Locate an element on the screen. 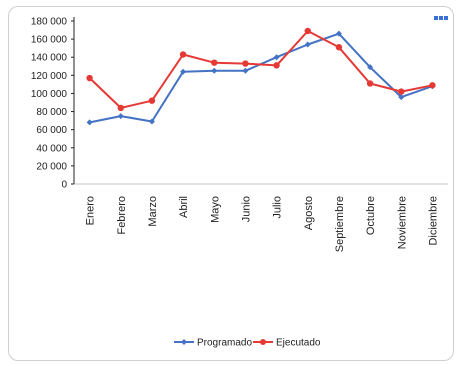 The height and width of the screenshot is (365, 457). x-tick-label: Agosto is located at coordinates (309, 213).